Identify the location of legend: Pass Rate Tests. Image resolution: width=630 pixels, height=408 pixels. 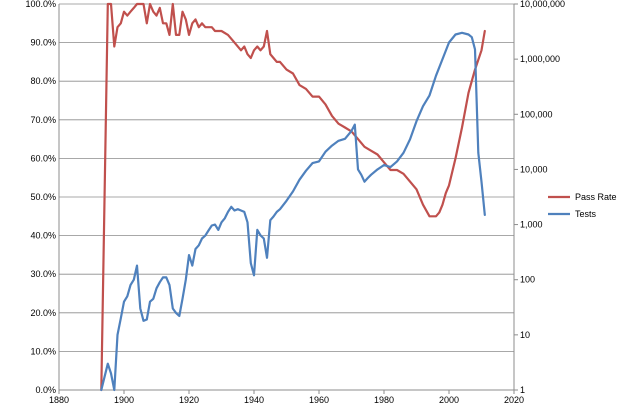
(582, 205).